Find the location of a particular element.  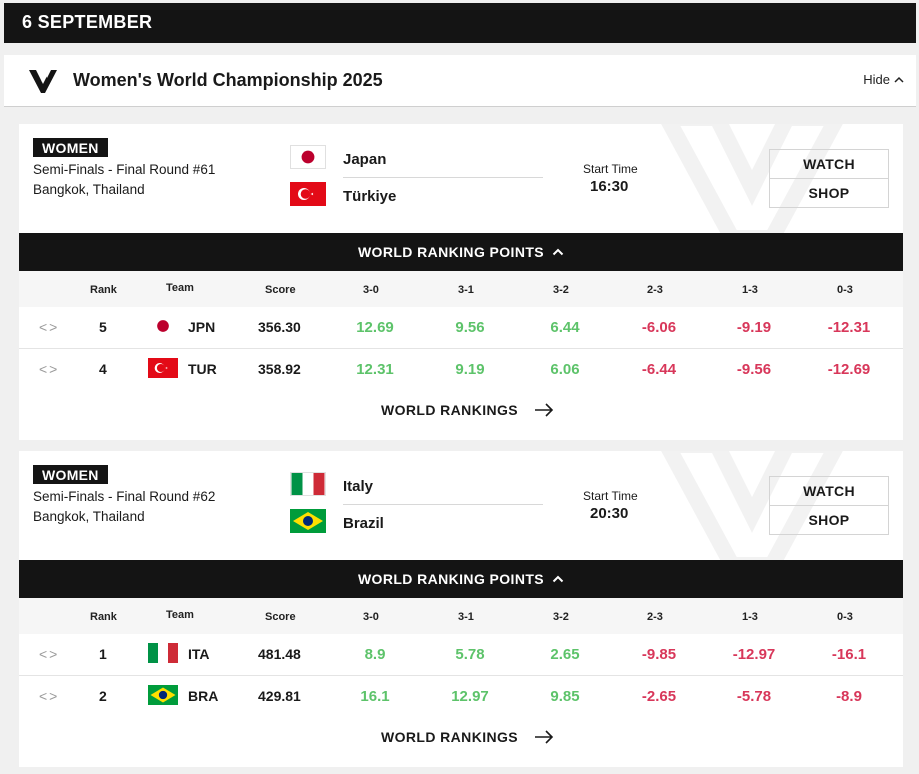

action-buttons: WATCH SHOP is located at coordinates (829, 505).